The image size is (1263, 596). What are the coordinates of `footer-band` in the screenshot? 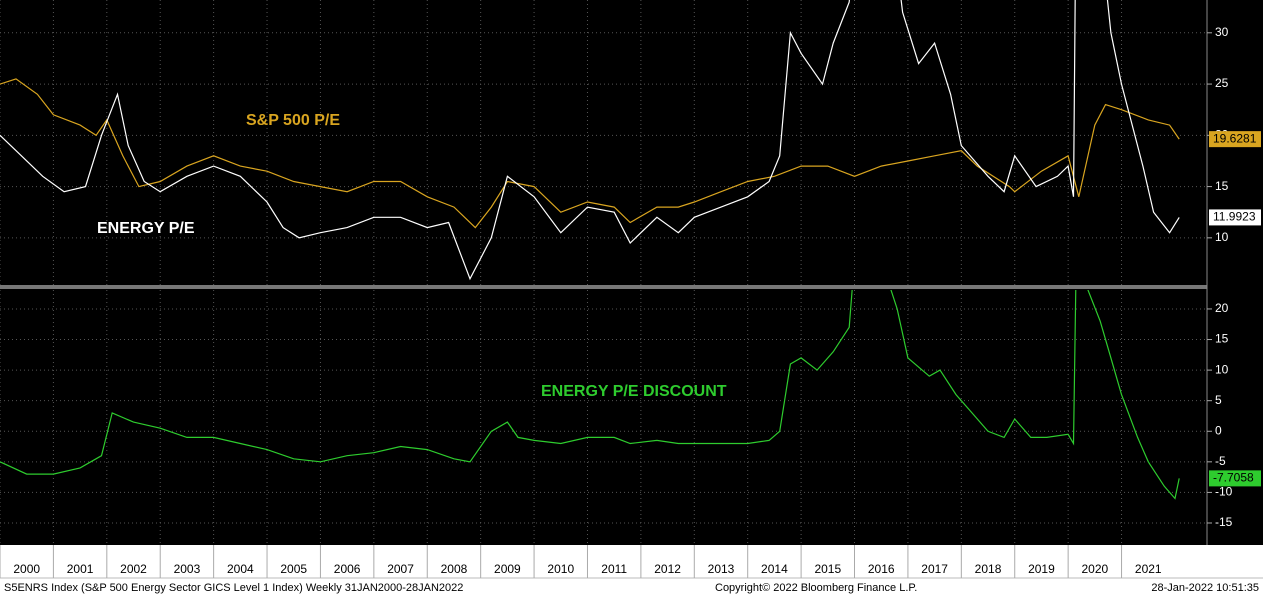 It's located at (631, 587).